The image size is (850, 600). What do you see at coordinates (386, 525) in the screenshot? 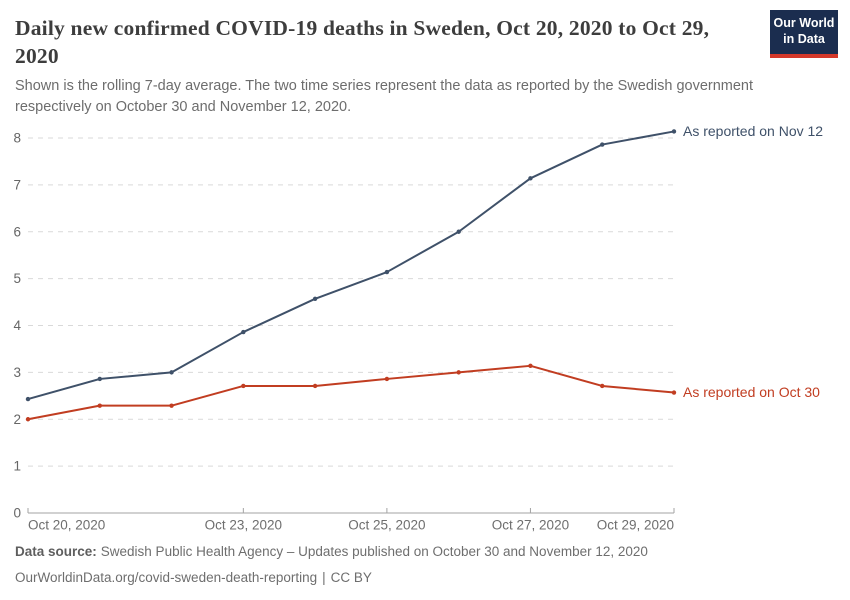
I see `x-tick-label: Oct 25, 2020` at bounding box center [386, 525].